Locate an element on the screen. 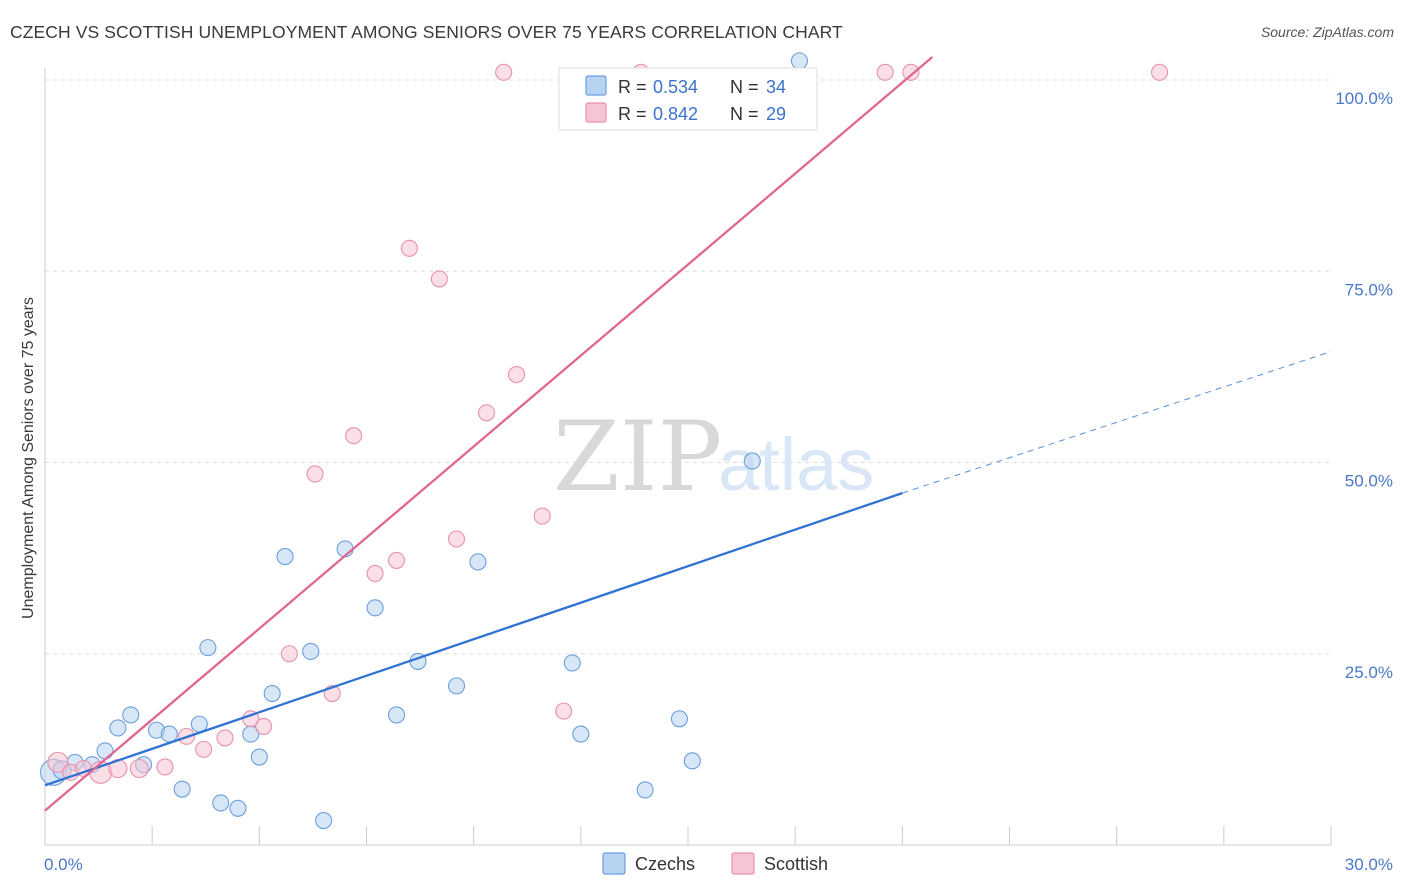 The height and width of the screenshot is (892, 1406). legend-swatch-scottish is located at coordinates (596, 112).